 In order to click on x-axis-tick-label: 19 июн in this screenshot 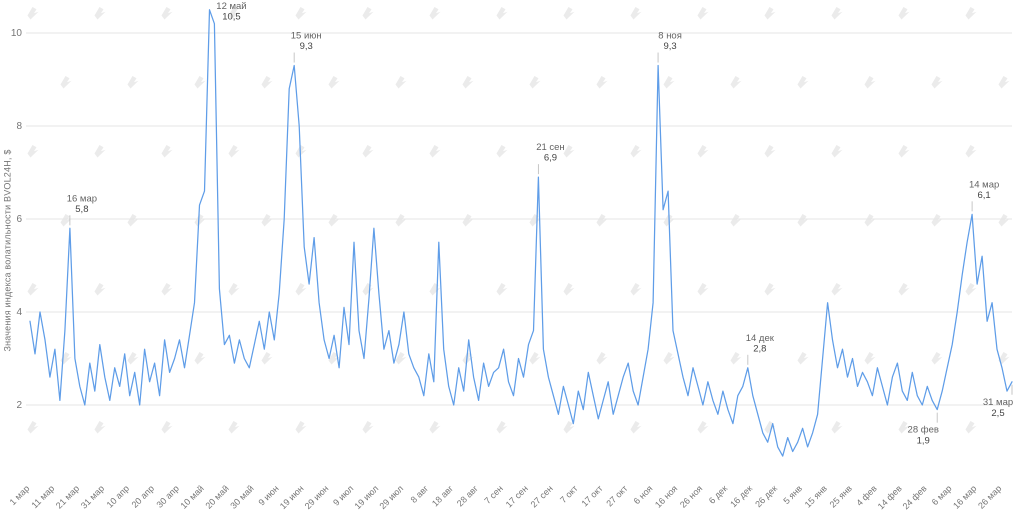, I will do `click(292, 497)`.